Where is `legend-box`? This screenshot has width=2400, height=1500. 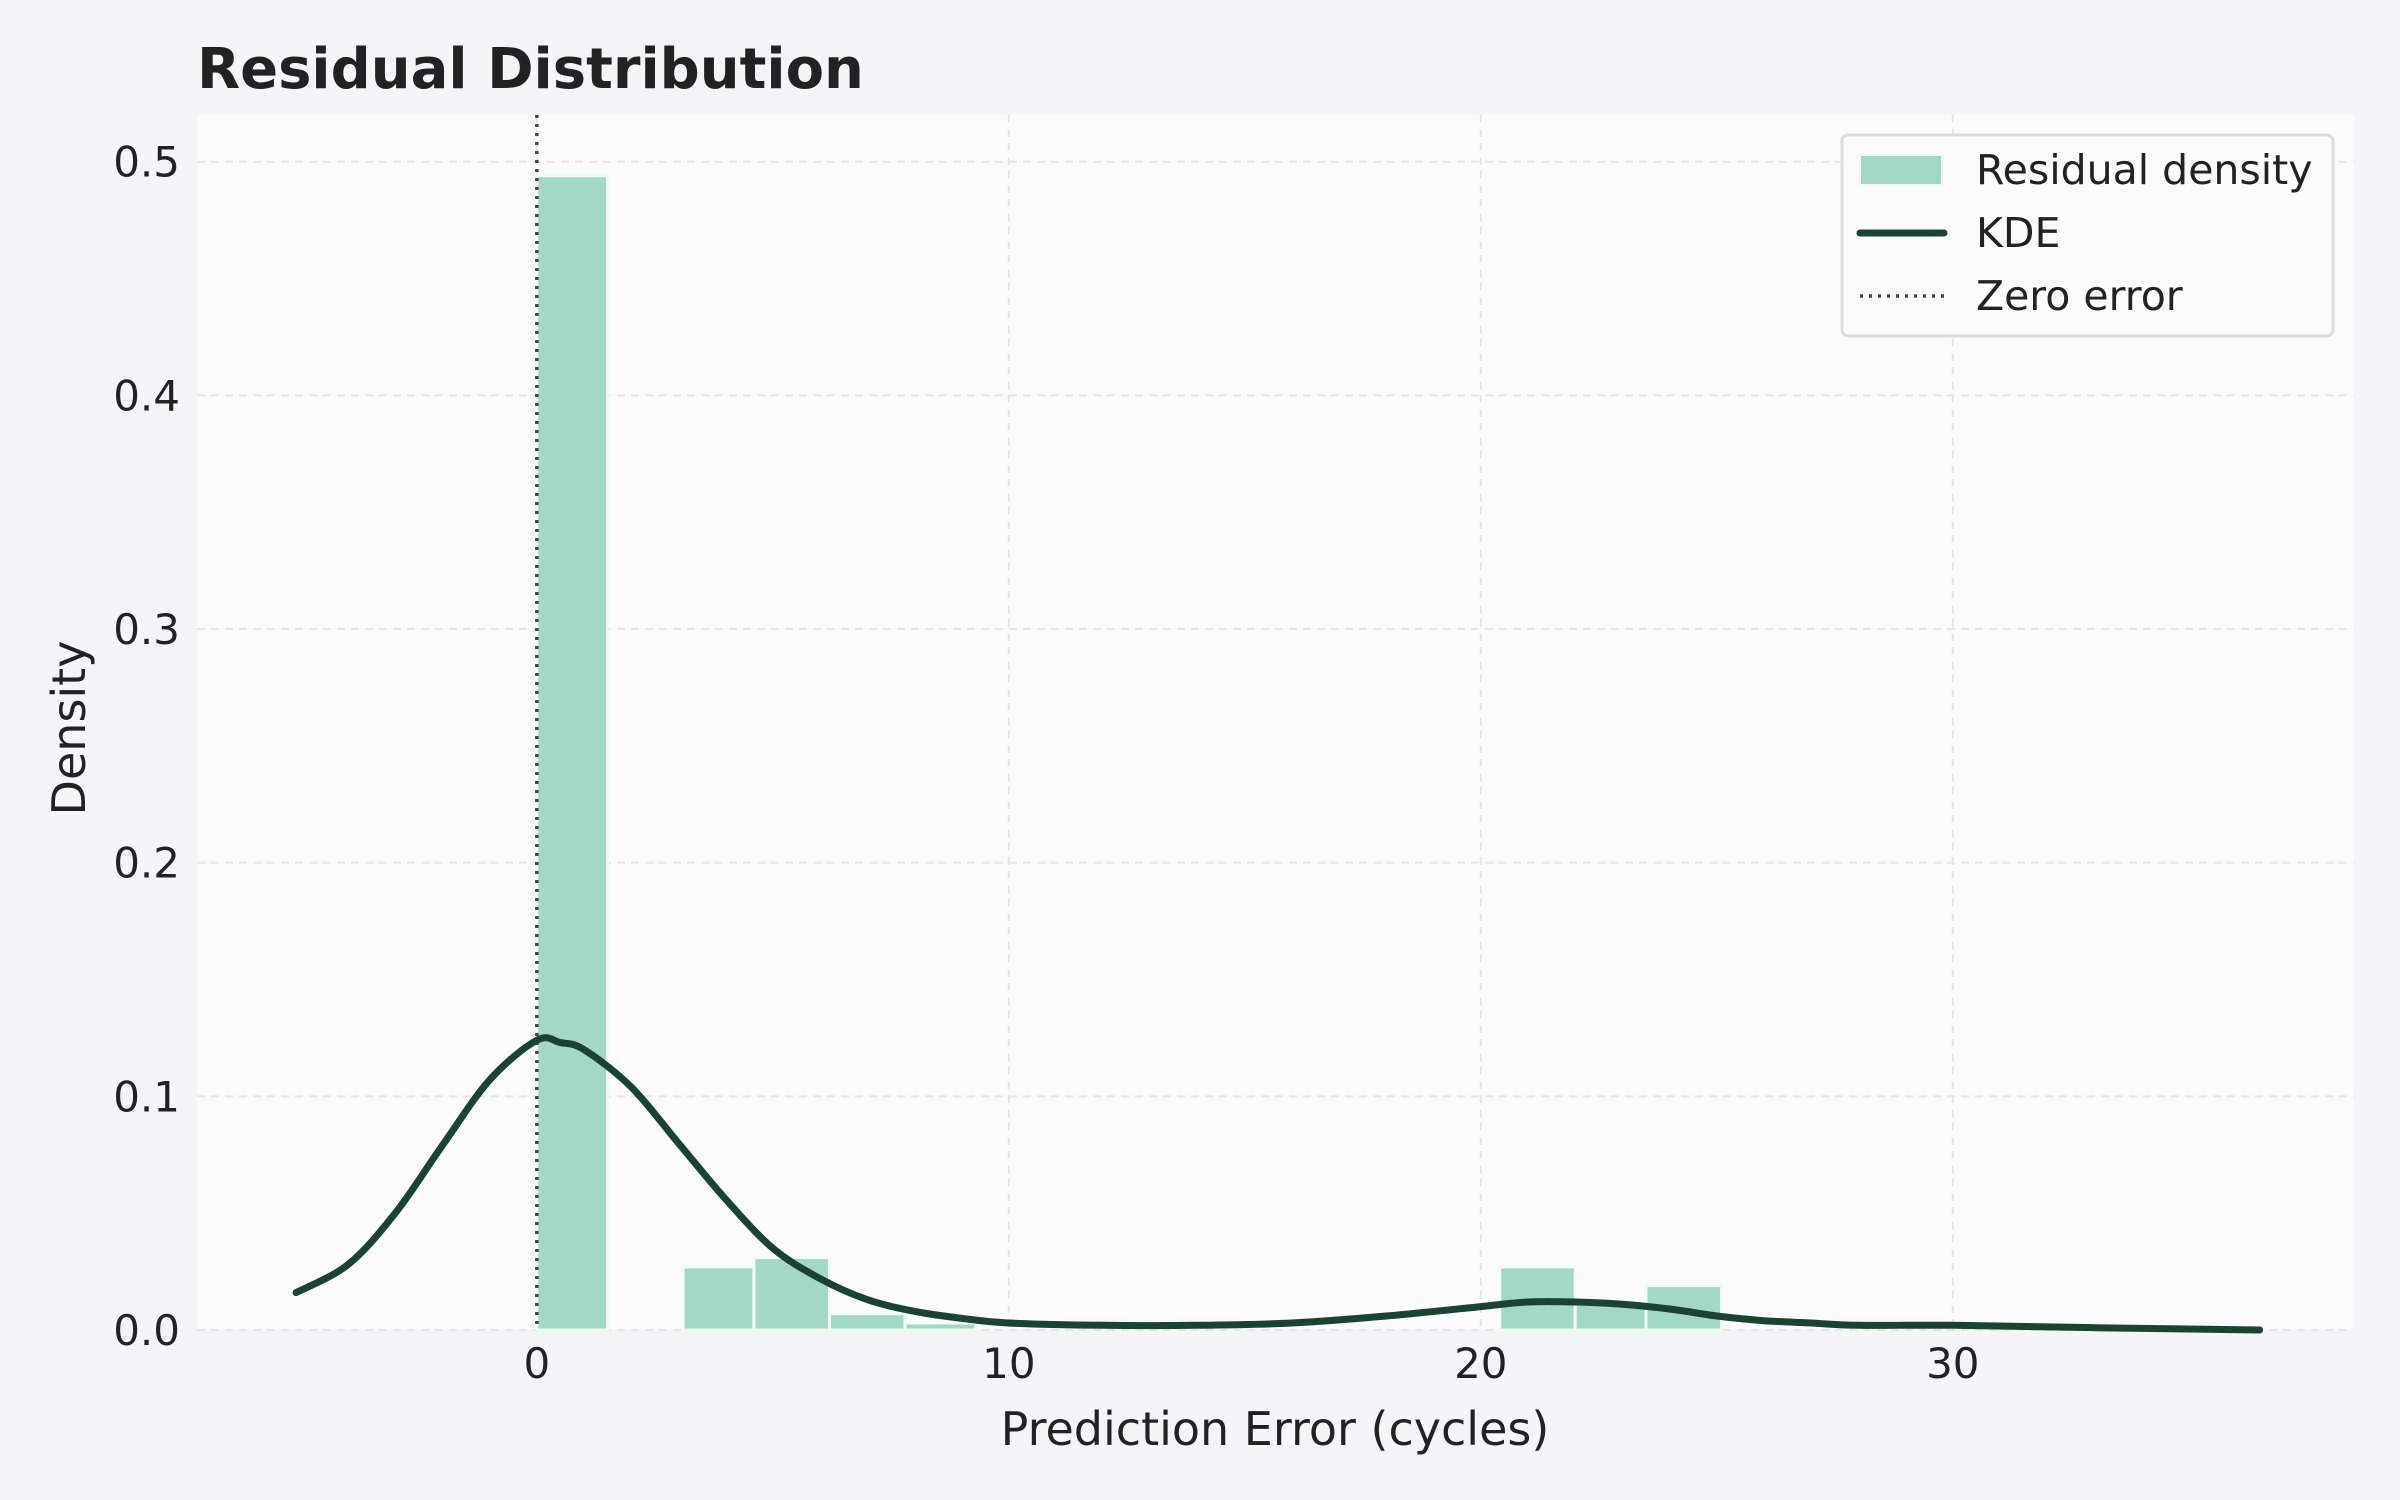
legend-box is located at coordinates (2087, 235).